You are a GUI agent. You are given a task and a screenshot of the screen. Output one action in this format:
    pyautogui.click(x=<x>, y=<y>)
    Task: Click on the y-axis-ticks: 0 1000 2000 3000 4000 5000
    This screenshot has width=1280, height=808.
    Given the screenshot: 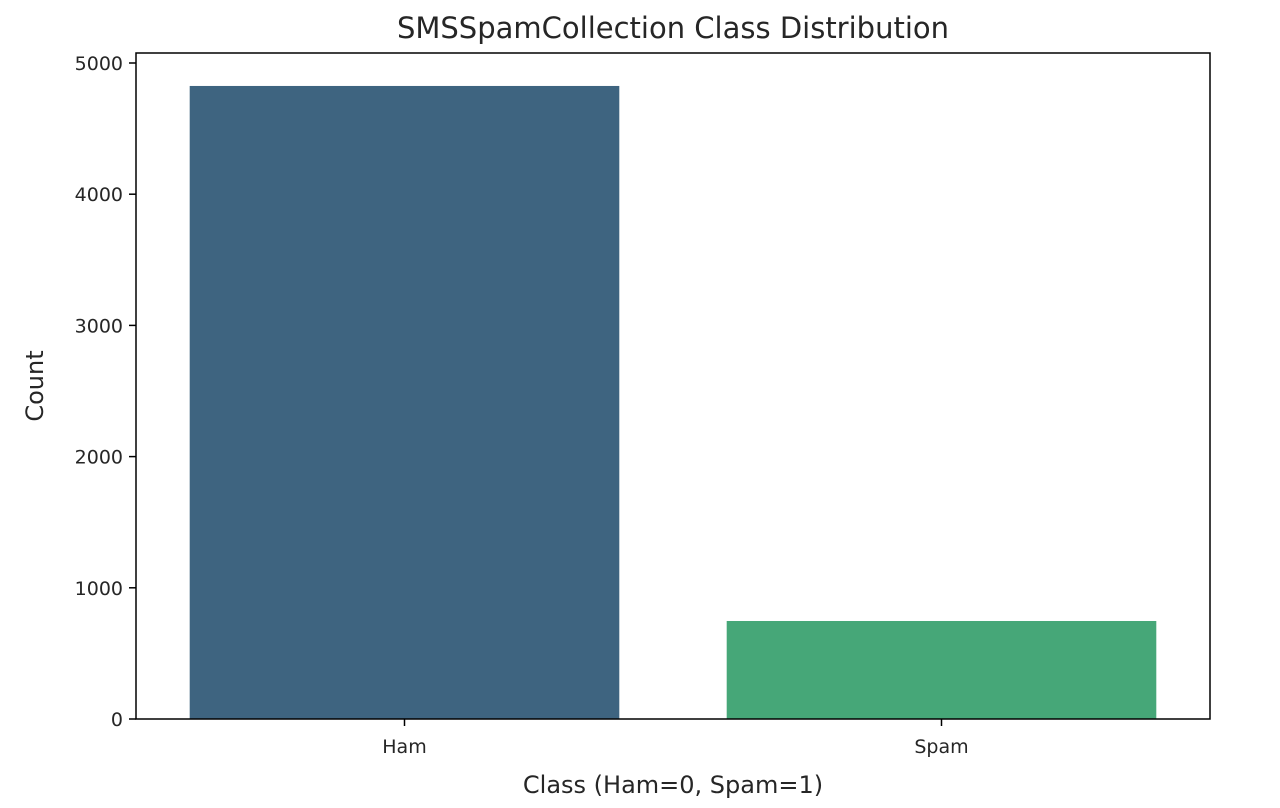 What is the action you would take?
    pyautogui.click(x=105, y=392)
    